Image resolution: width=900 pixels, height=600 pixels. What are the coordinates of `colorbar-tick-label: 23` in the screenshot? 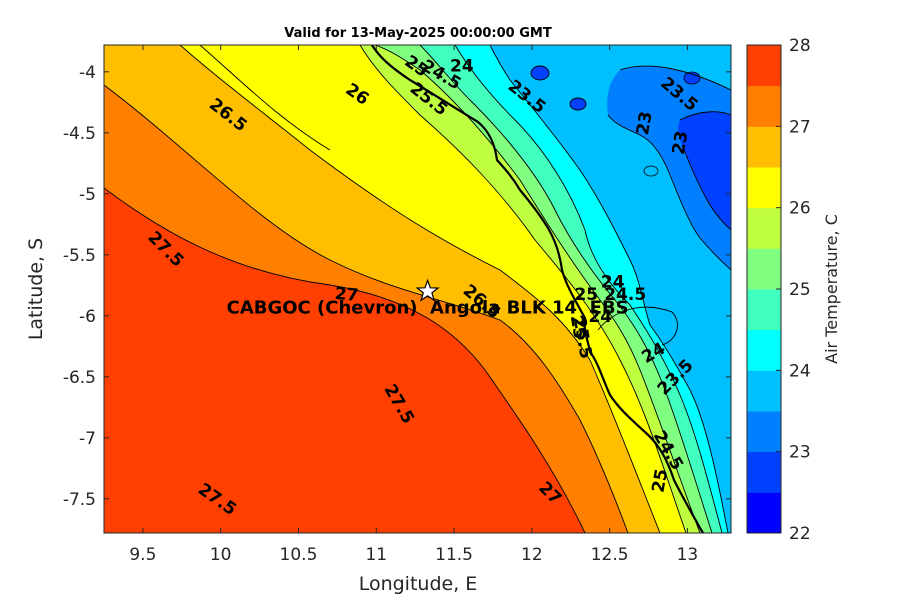 It's located at (800, 453).